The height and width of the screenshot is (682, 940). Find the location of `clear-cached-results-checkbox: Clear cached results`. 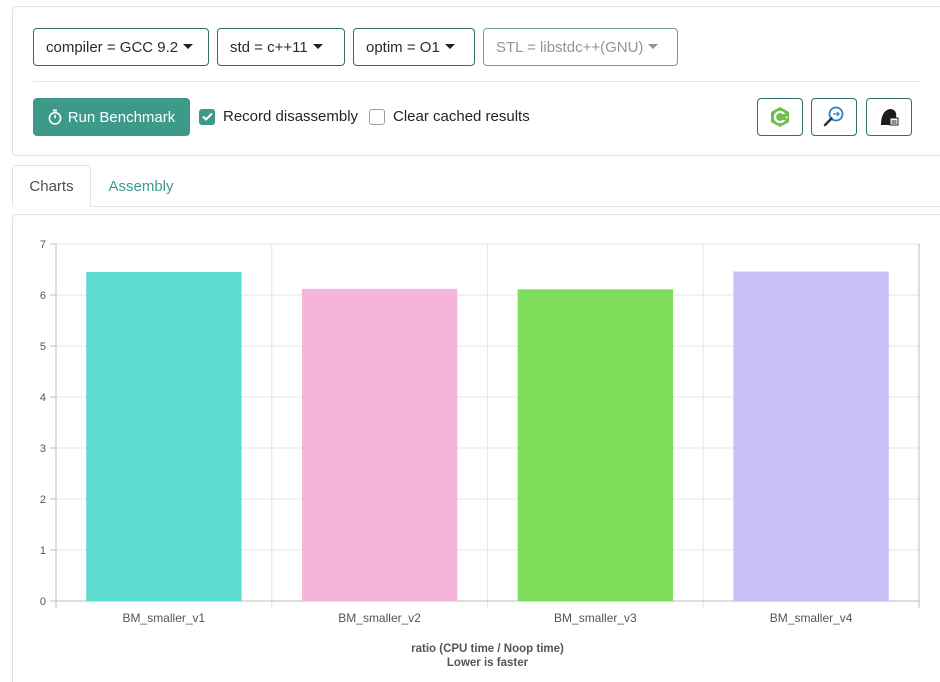

clear-cached-results-checkbox: Clear cached results is located at coordinates (449, 116).